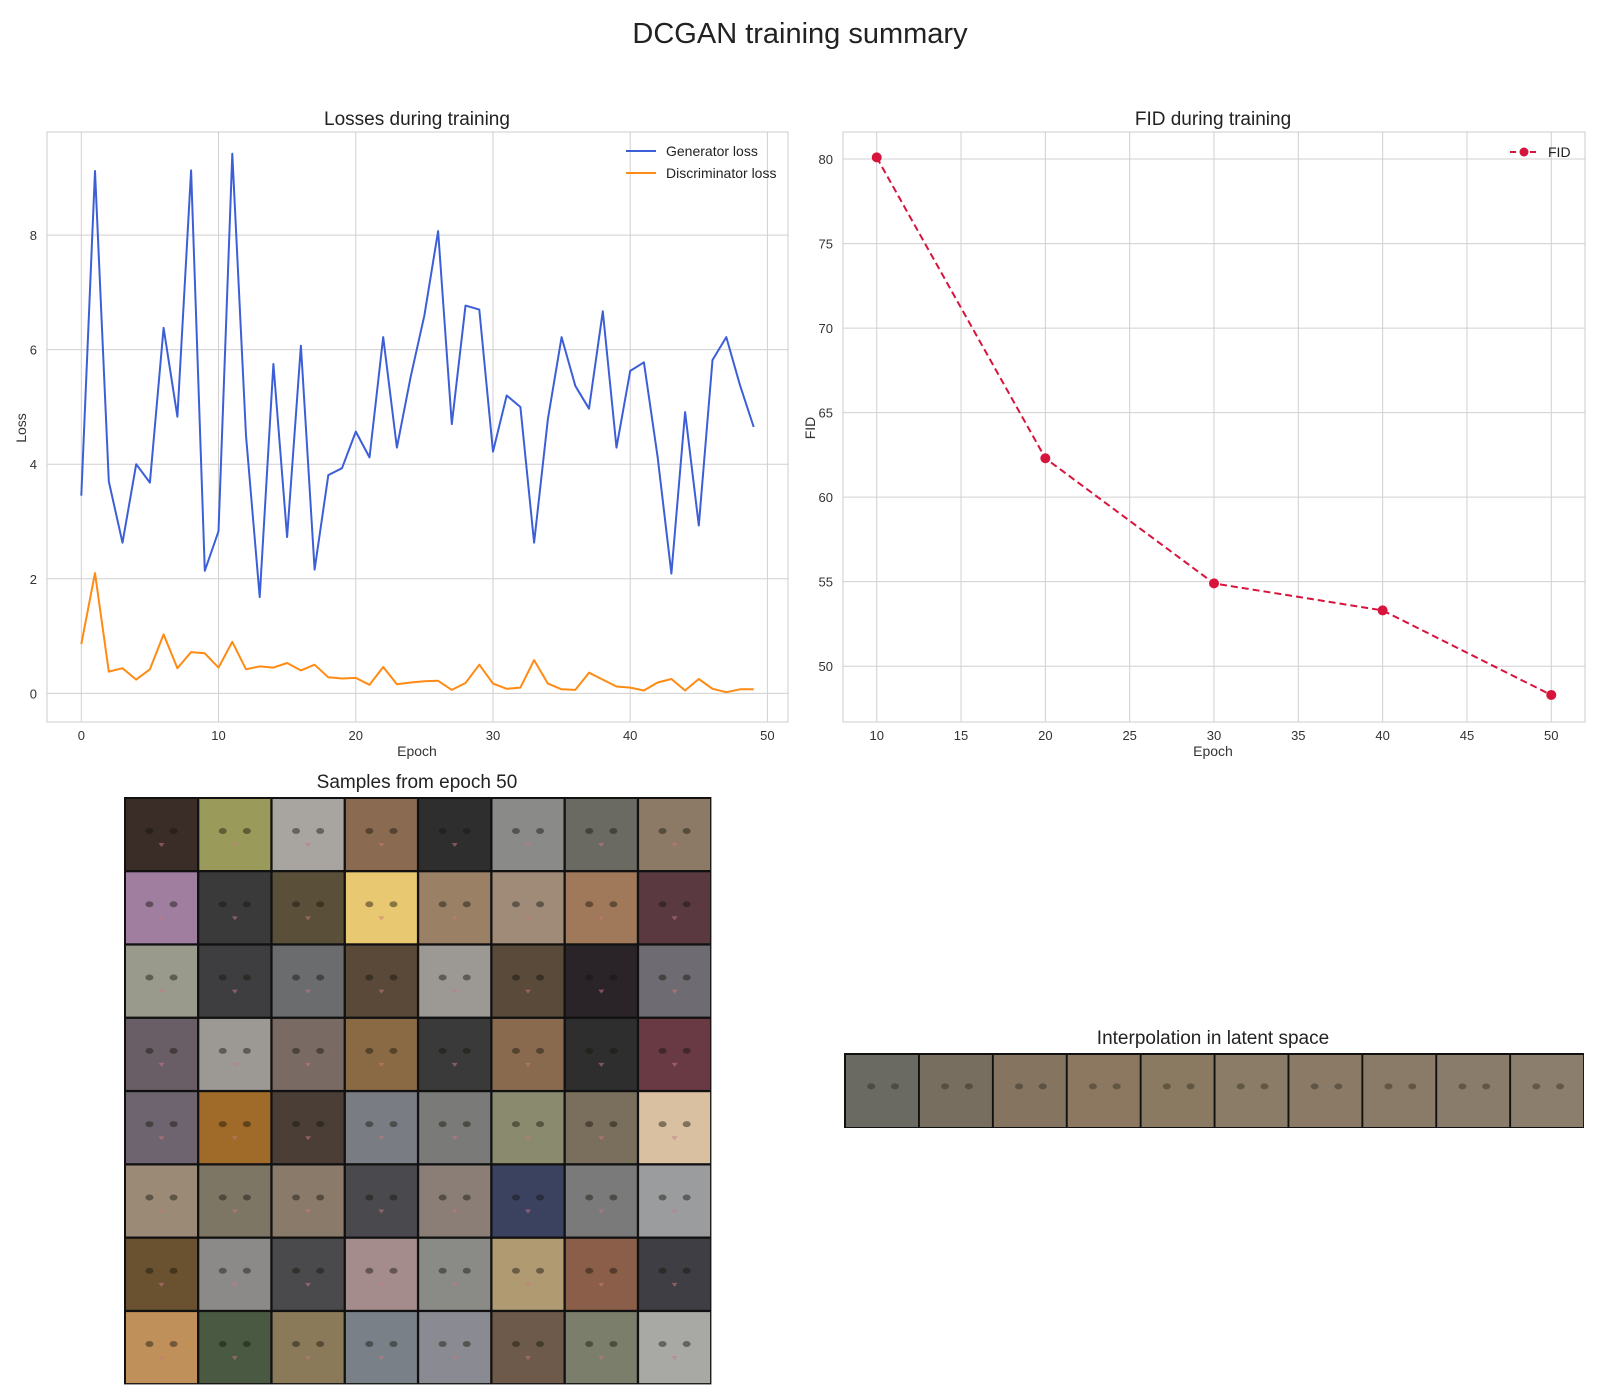  What do you see at coordinates (33, 464) in the screenshot?
I see `y-tick-label: 4` at bounding box center [33, 464].